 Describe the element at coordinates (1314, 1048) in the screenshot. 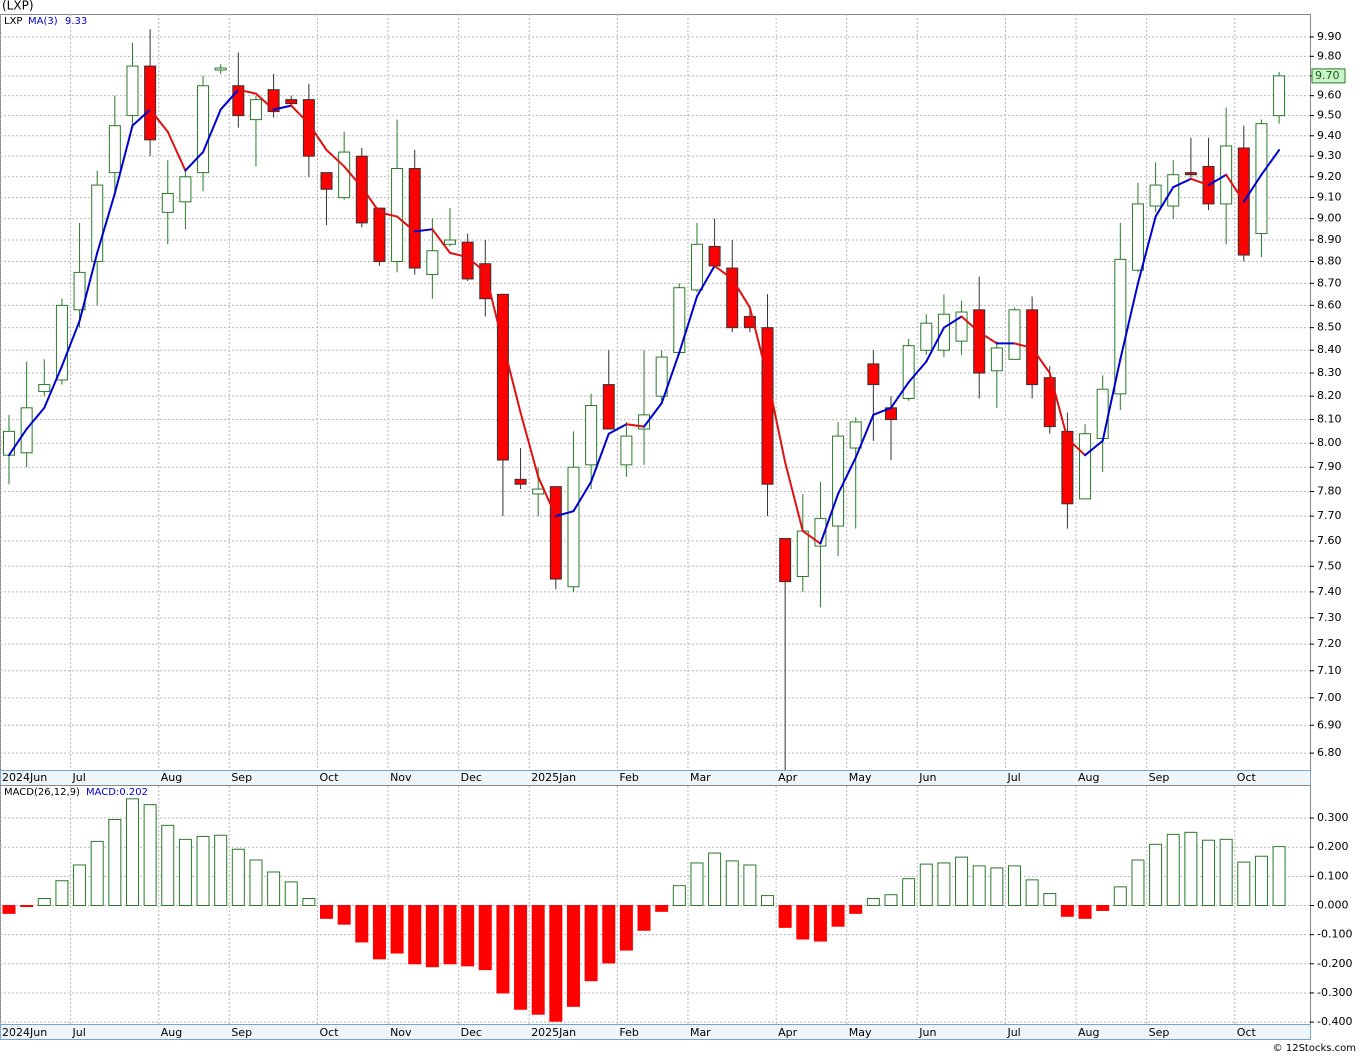

I see `credit: © 12Stocks.com` at that location.